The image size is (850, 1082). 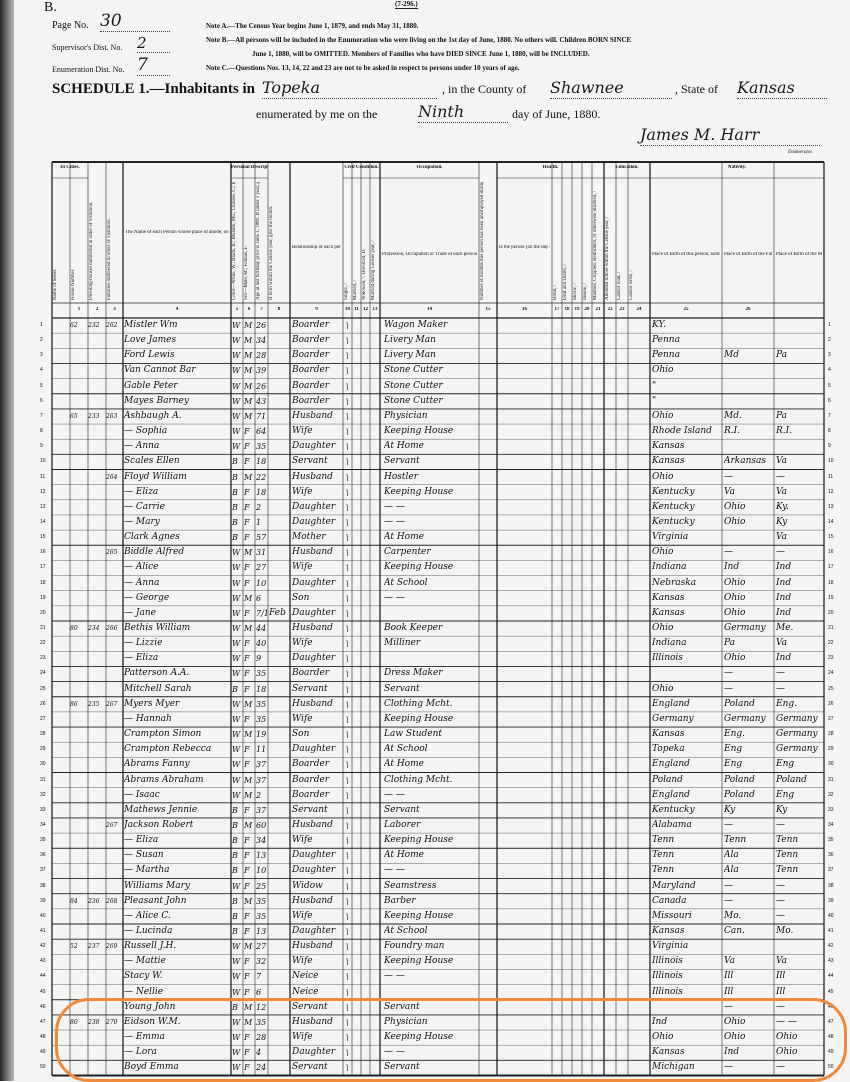 I want to click on row-number: 21, so click(x=43, y=628).